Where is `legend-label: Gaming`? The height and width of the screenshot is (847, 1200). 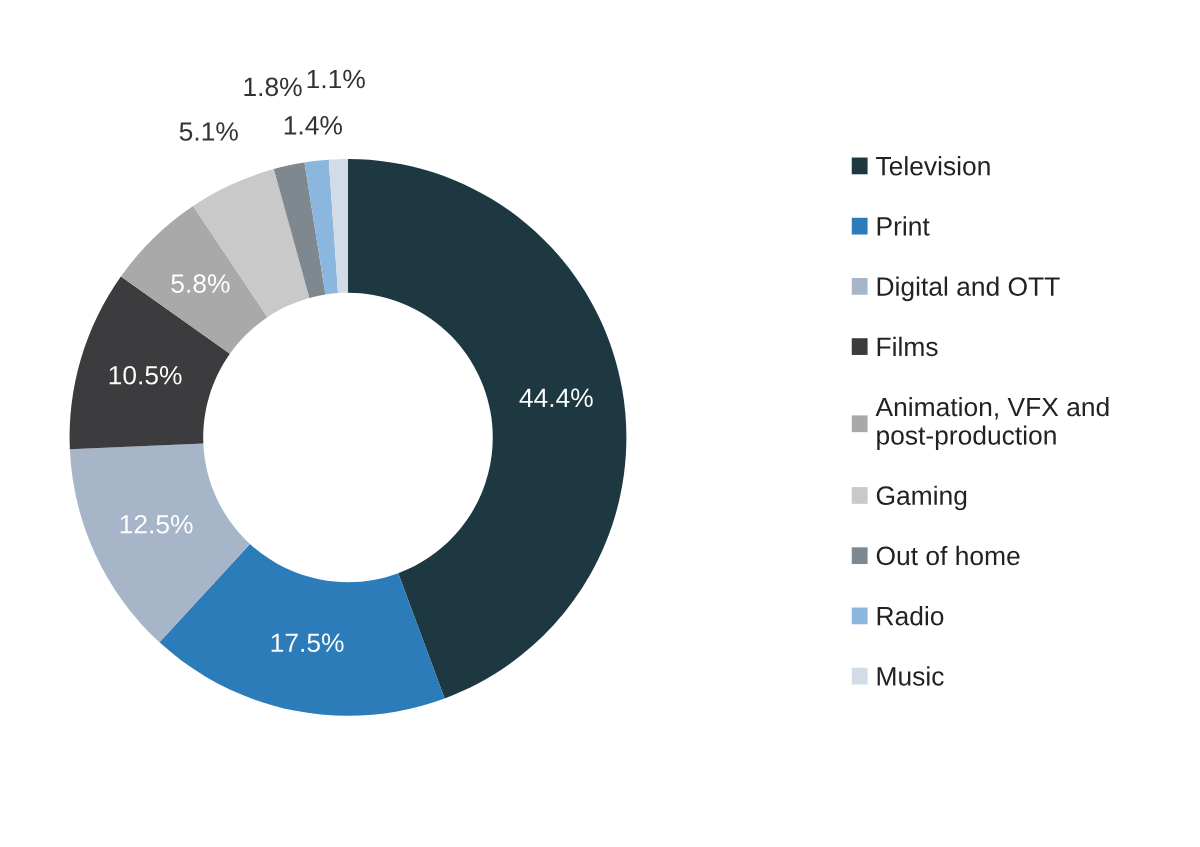 legend-label: Gaming is located at coordinates (921, 498).